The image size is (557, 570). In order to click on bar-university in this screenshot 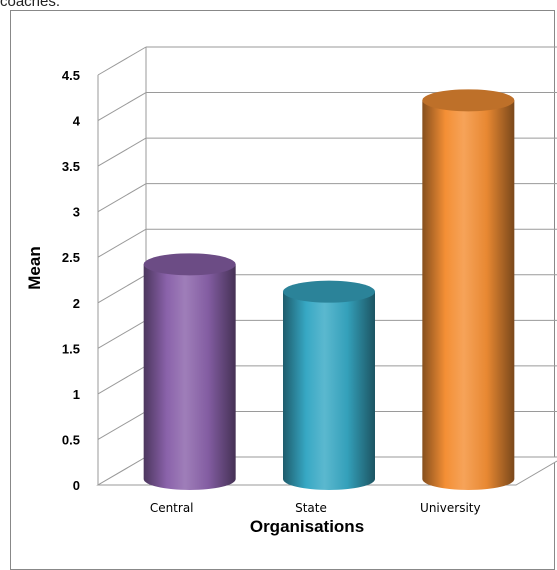, I will do `click(468, 295)`.